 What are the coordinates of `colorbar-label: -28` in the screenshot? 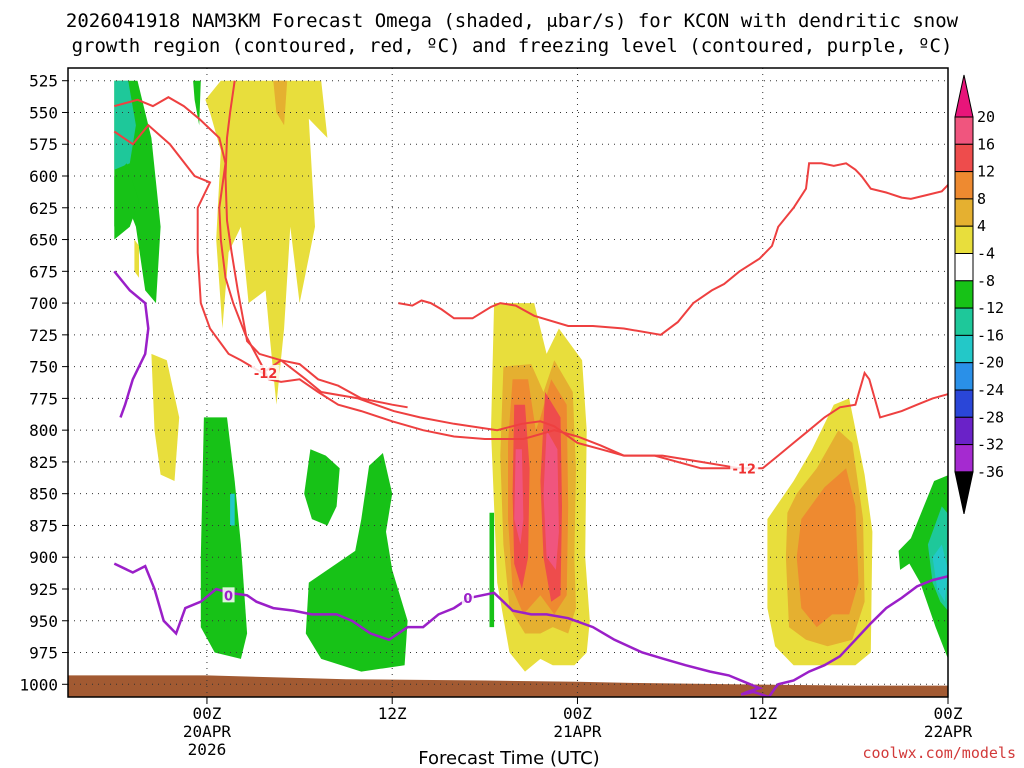 It's located at (990, 417).